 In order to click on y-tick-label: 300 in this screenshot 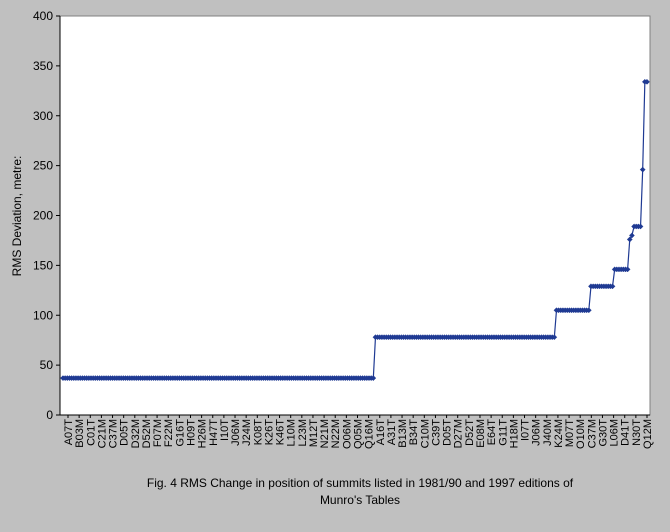, I will do `click(43, 116)`.